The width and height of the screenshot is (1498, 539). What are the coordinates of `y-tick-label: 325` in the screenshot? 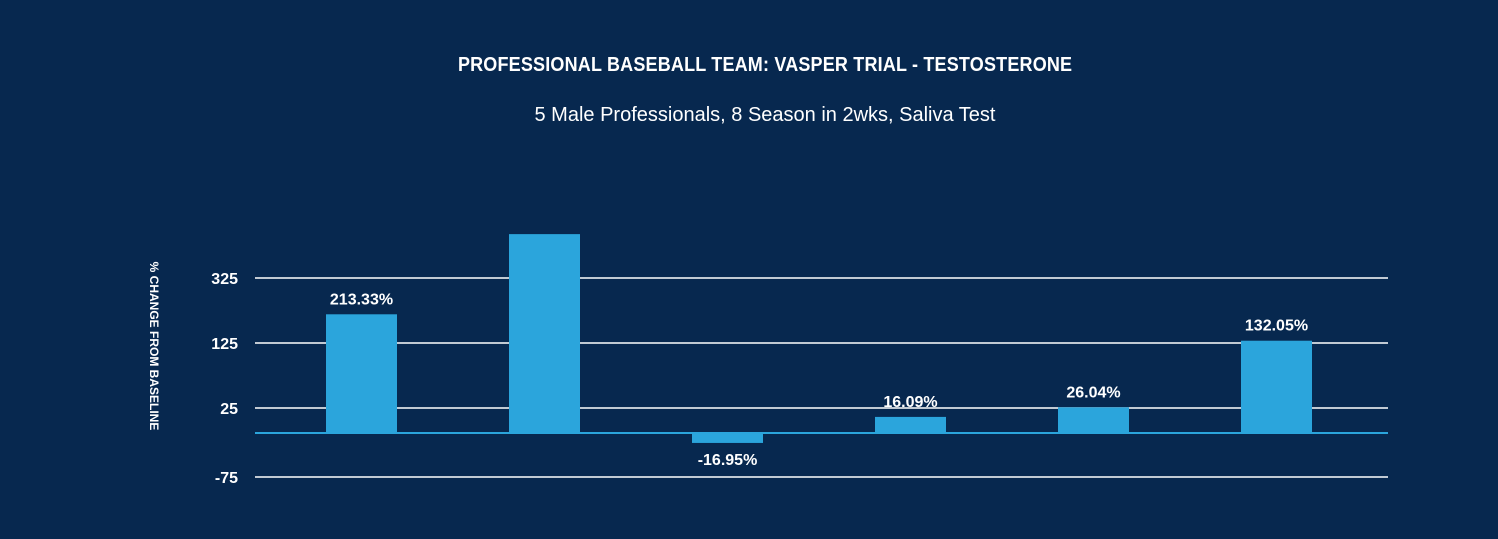 It's located at (224, 279).